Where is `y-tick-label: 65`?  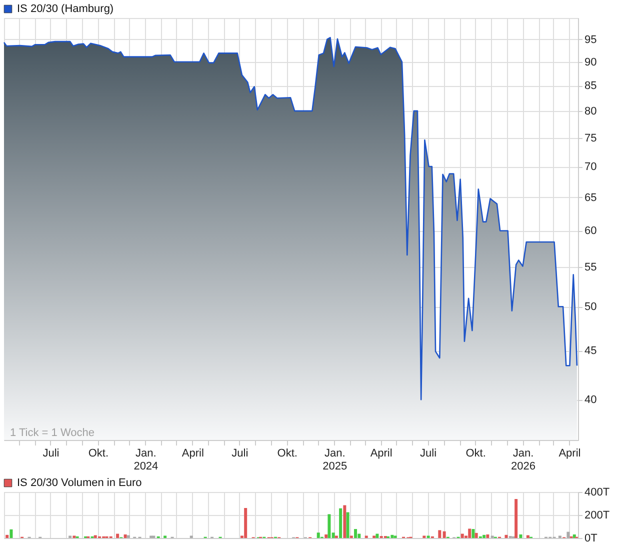 y-tick-label: 65 is located at coordinates (590, 198).